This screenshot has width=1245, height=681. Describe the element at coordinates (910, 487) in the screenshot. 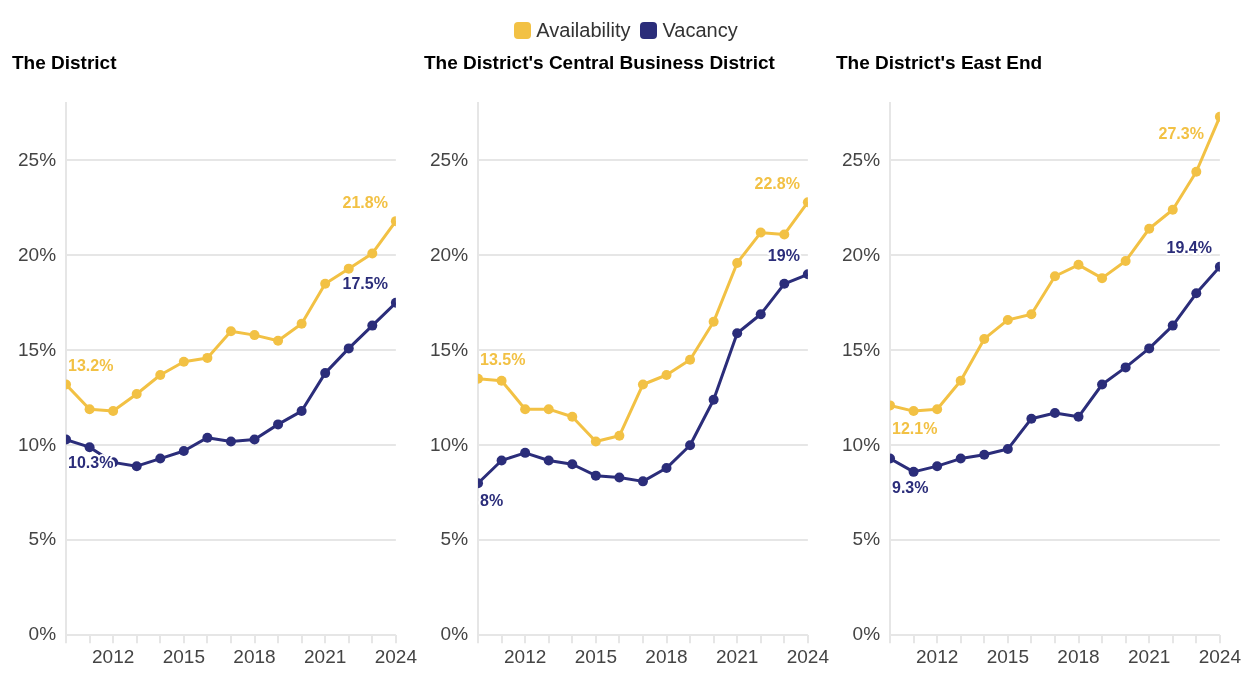

I see `data-label: 9.3%` at that location.